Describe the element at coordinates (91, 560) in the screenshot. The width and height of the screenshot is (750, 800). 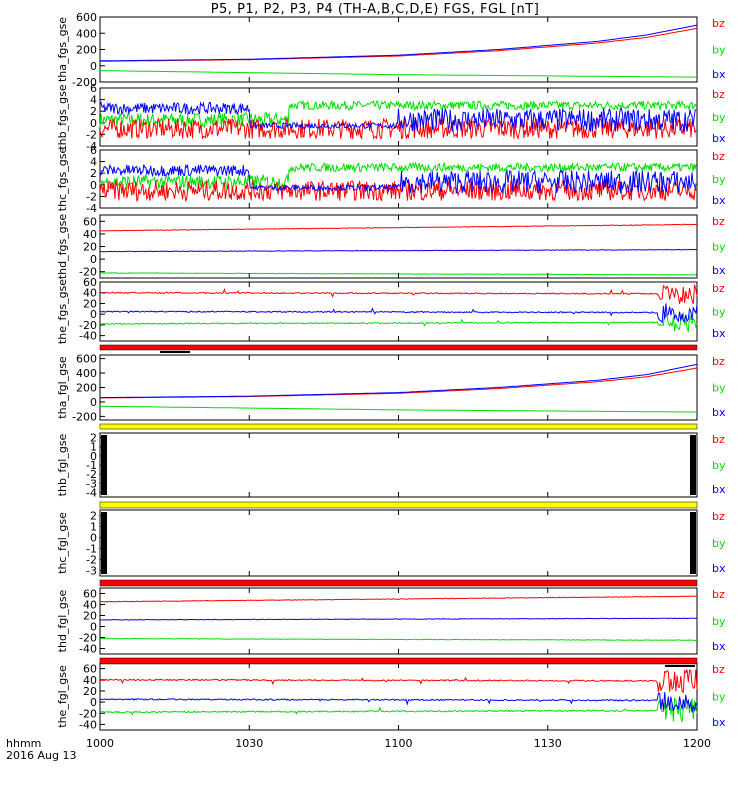
I see `y-tick-label: -2` at that location.